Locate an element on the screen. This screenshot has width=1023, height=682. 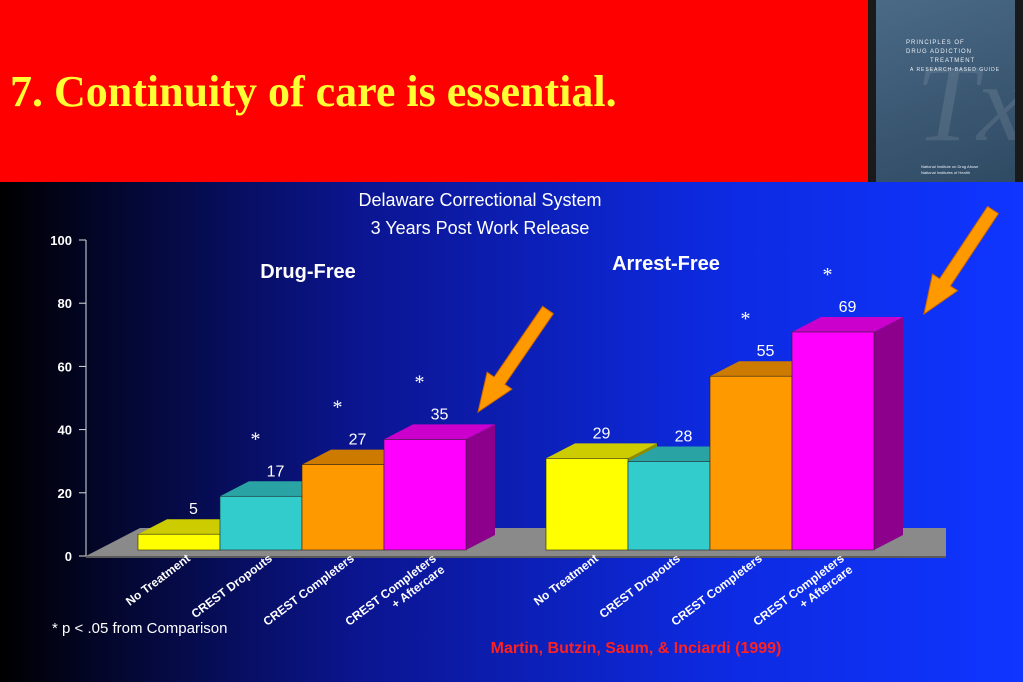
y-tick-label: 40 is located at coordinates (65, 430).